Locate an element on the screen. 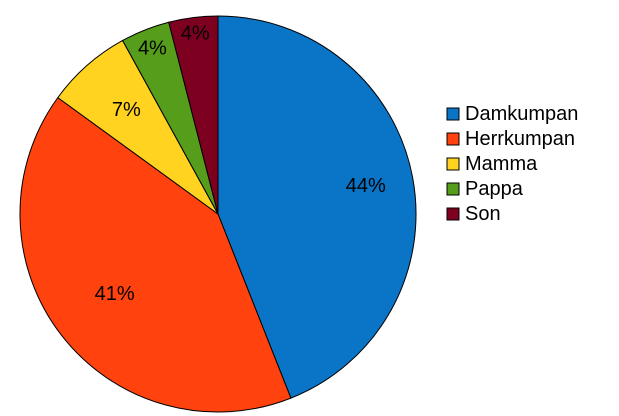 The width and height of the screenshot is (619, 416). legend-label-damkumpan: Damkumpan is located at coordinates (521, 114).